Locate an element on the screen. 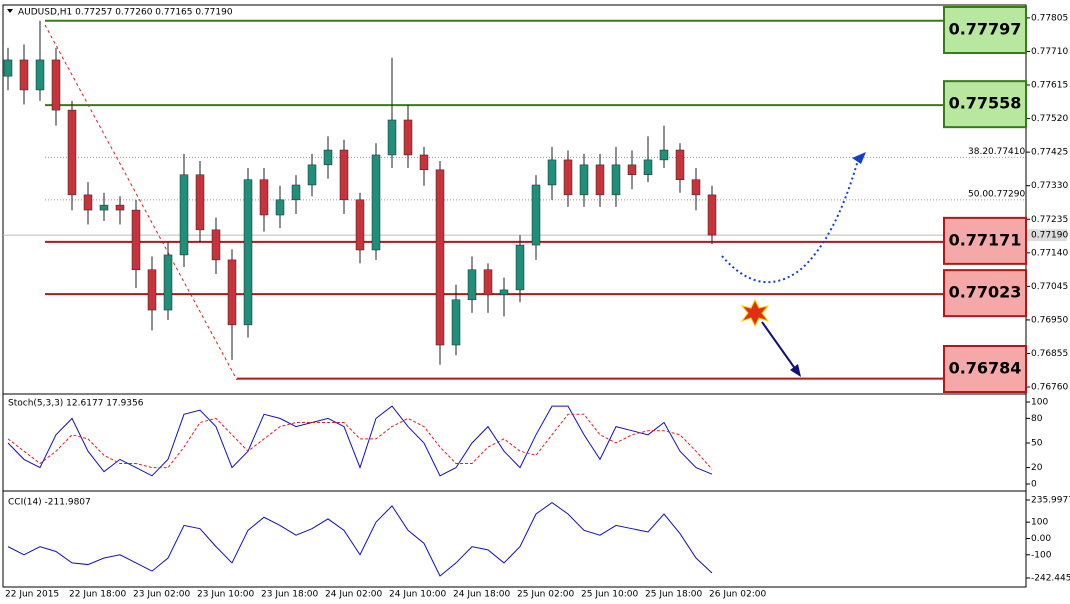 Image resolution: width=1070 pixels, height=604 pixels. fib-ratio: 50.0 is located at coordinates (978, 194).